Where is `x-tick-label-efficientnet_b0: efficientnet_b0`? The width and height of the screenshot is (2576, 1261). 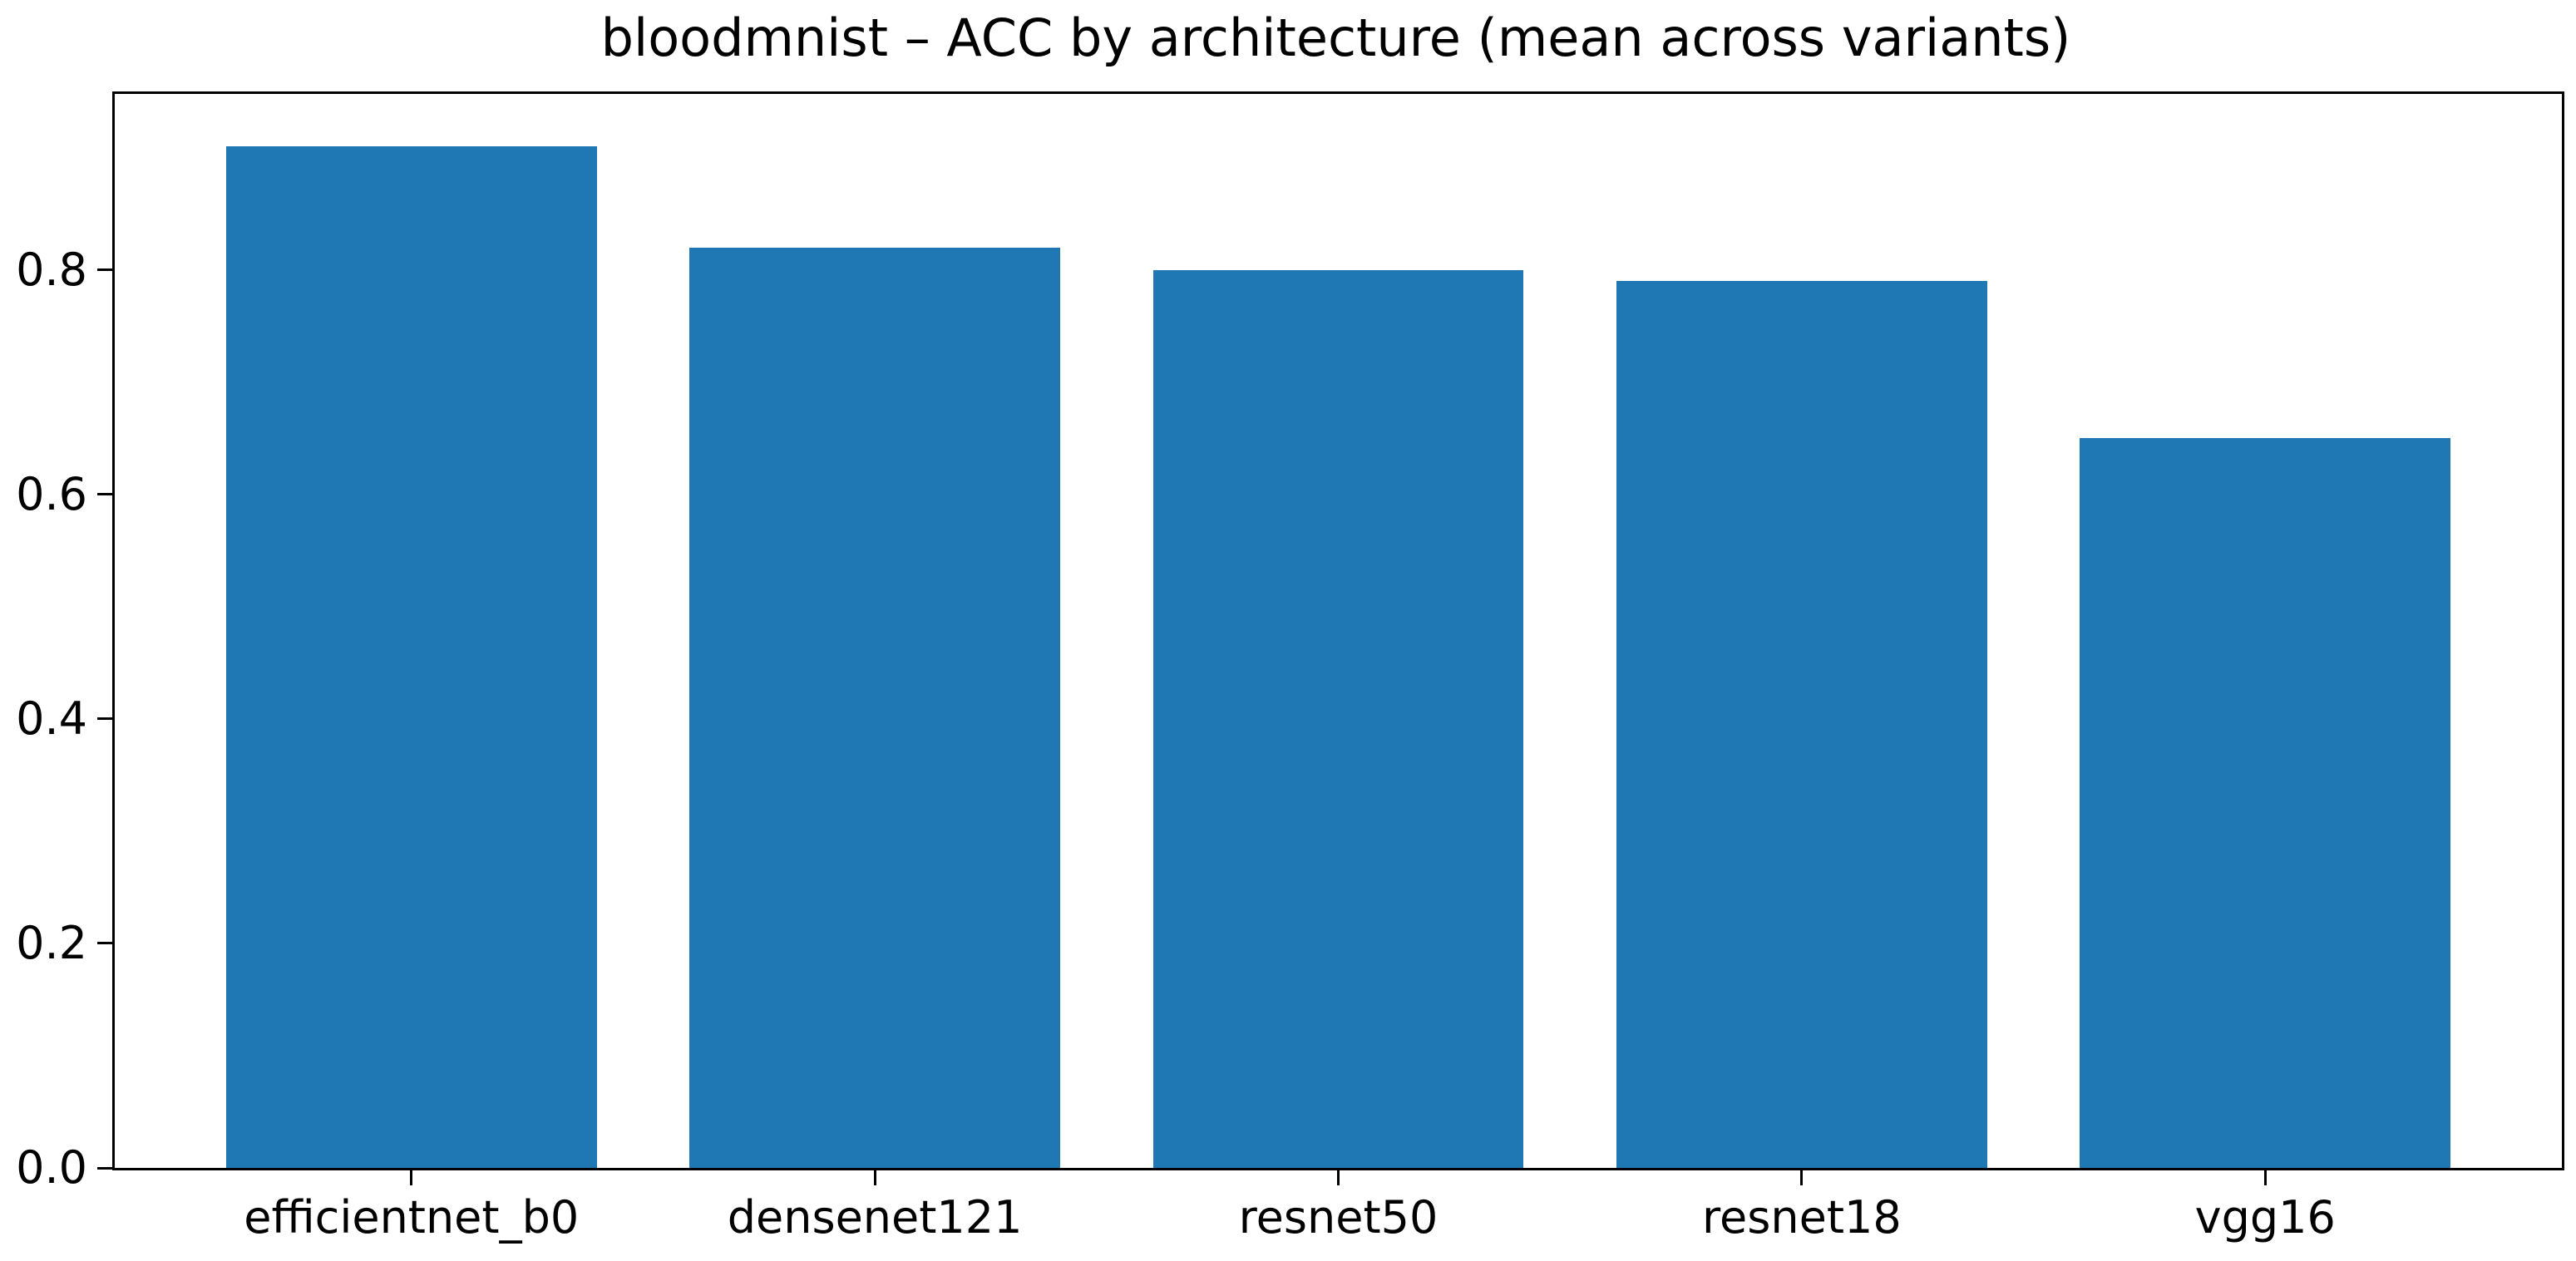 x-tick-label-efficientnet_b0: efficientnet_b0 is located at coordinates (412, 1217).